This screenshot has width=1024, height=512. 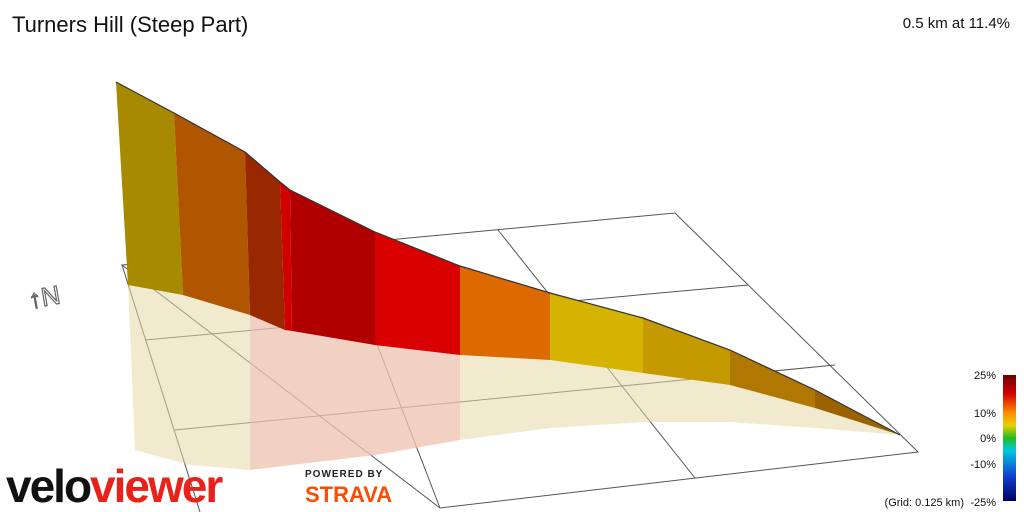 What do you see at coordinates (355, 392) in the screenshot?
I see `profile-shadow-red` at bounding box center [355, 392].